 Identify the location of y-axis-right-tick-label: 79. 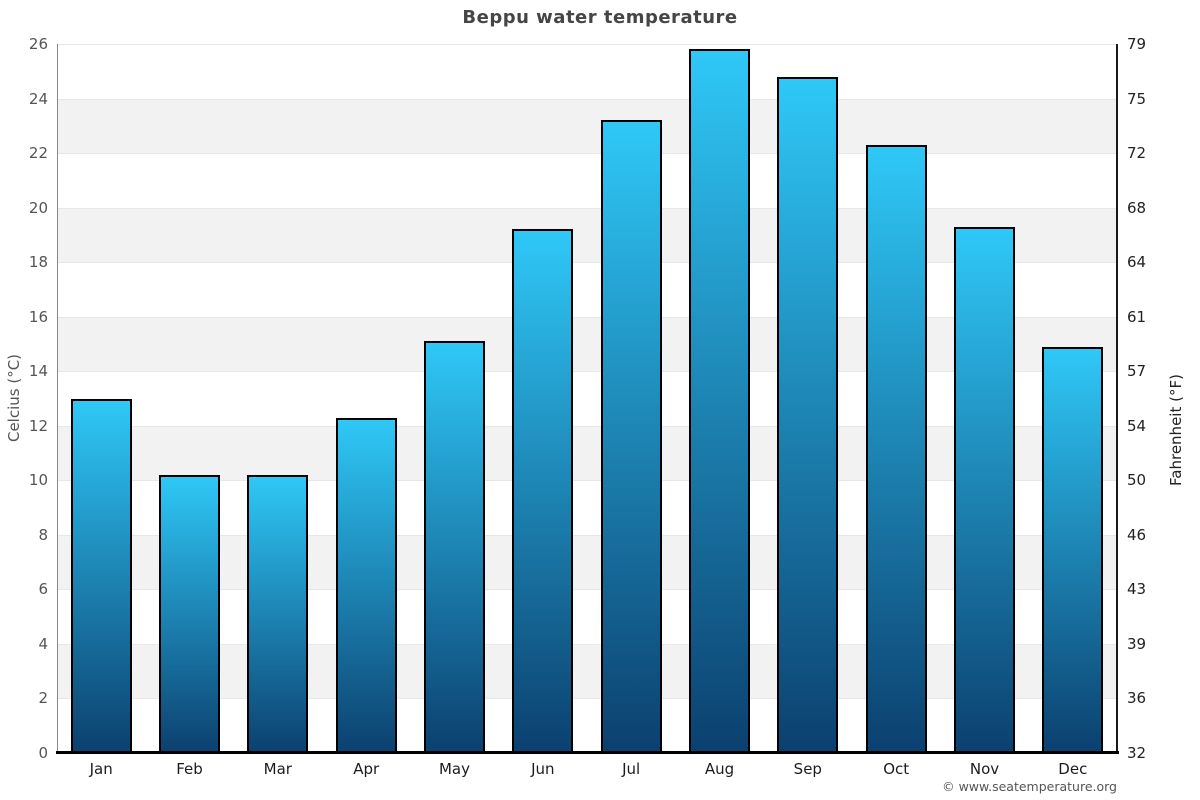
(1137, 44).